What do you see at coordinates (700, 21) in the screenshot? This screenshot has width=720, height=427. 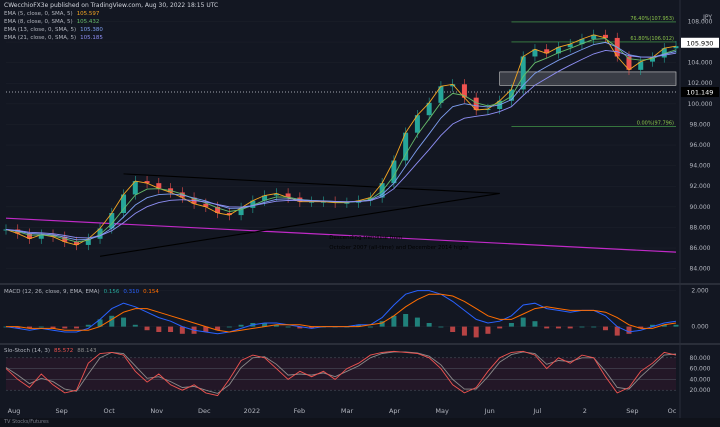 I see `price-tick-label: 108.000` at bounding box center [700, 21].